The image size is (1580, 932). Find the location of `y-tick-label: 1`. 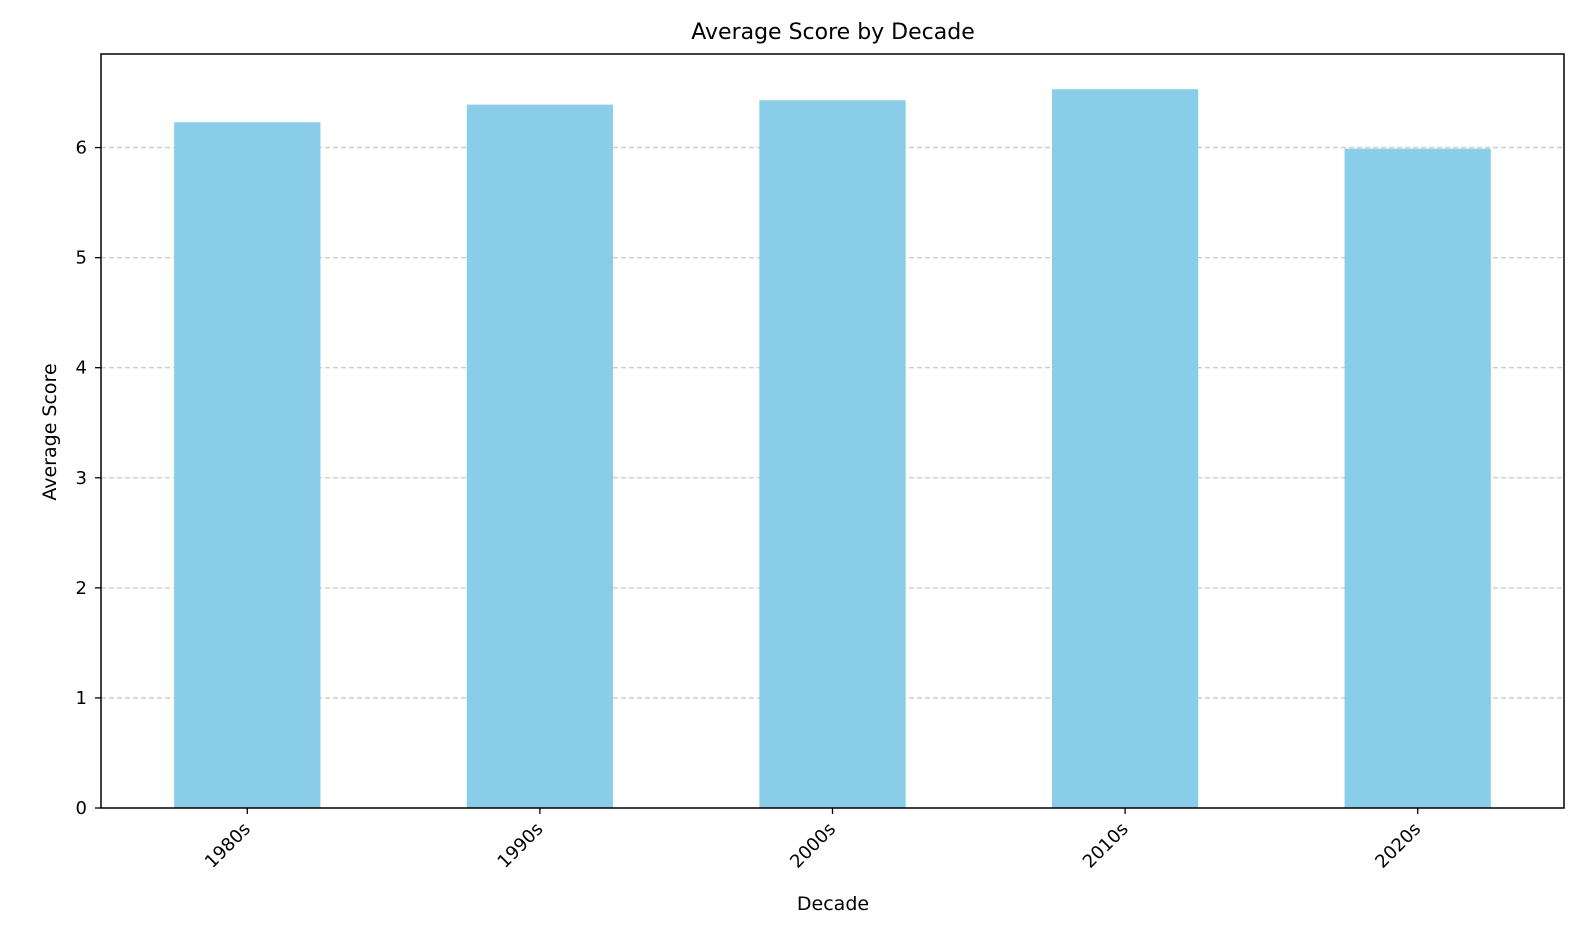

y-tick-label: 1 is located at coordinates (81, 698).